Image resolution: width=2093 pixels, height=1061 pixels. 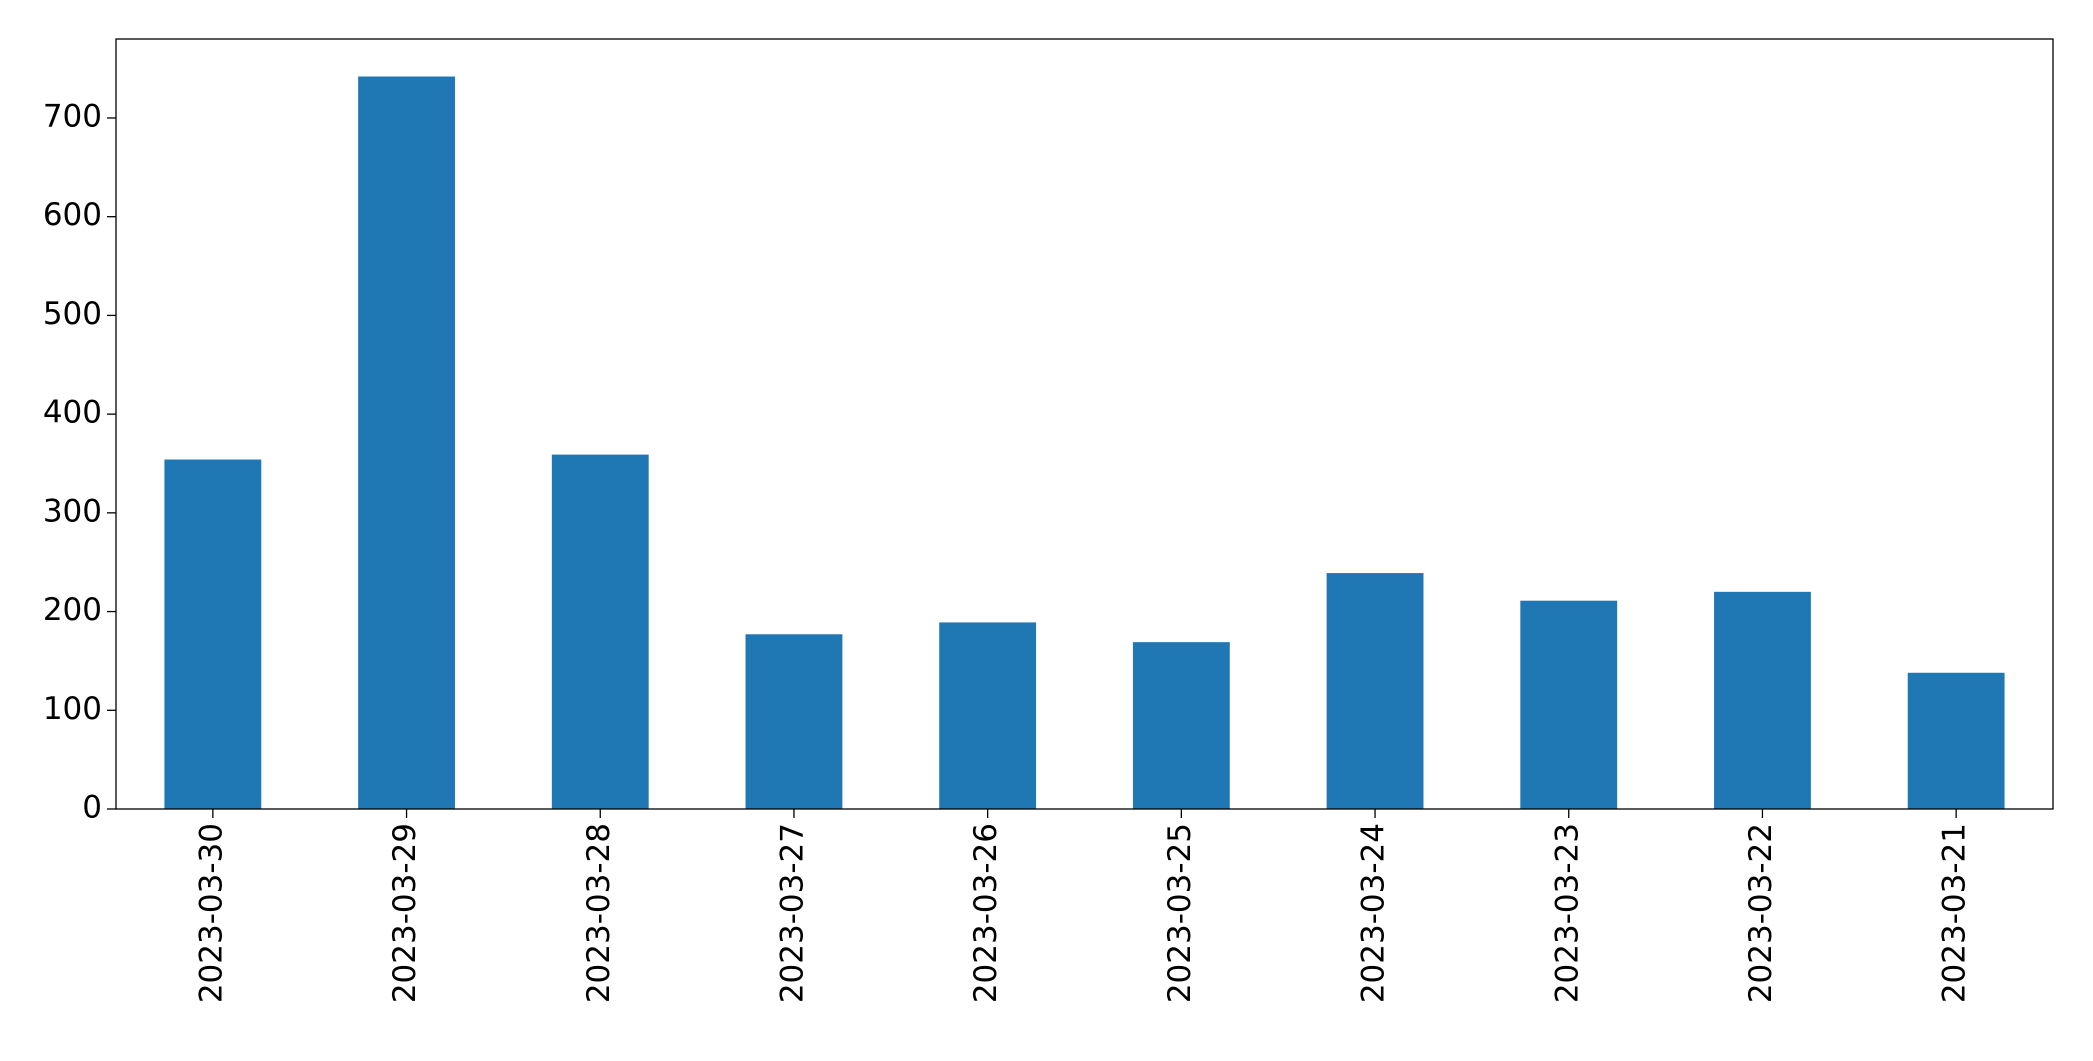 What do you see at coordinates (72, 610) in the screenshot?
I see `y-tick-label: 200` at bounding box center [72, 610].